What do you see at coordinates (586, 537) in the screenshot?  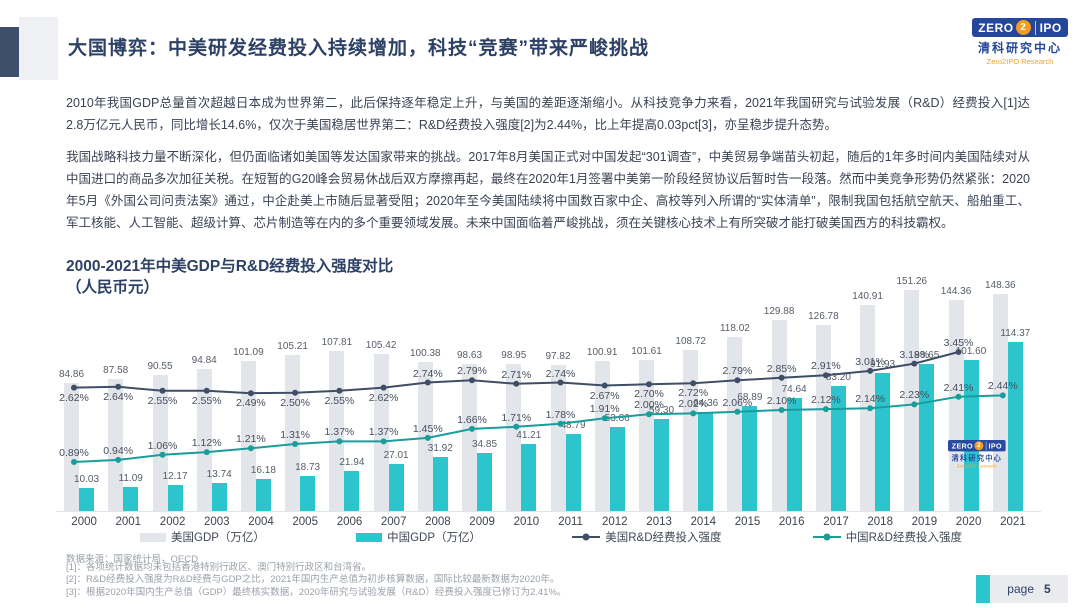 I see `legend-line-icon` at bounding box center [586, 537].